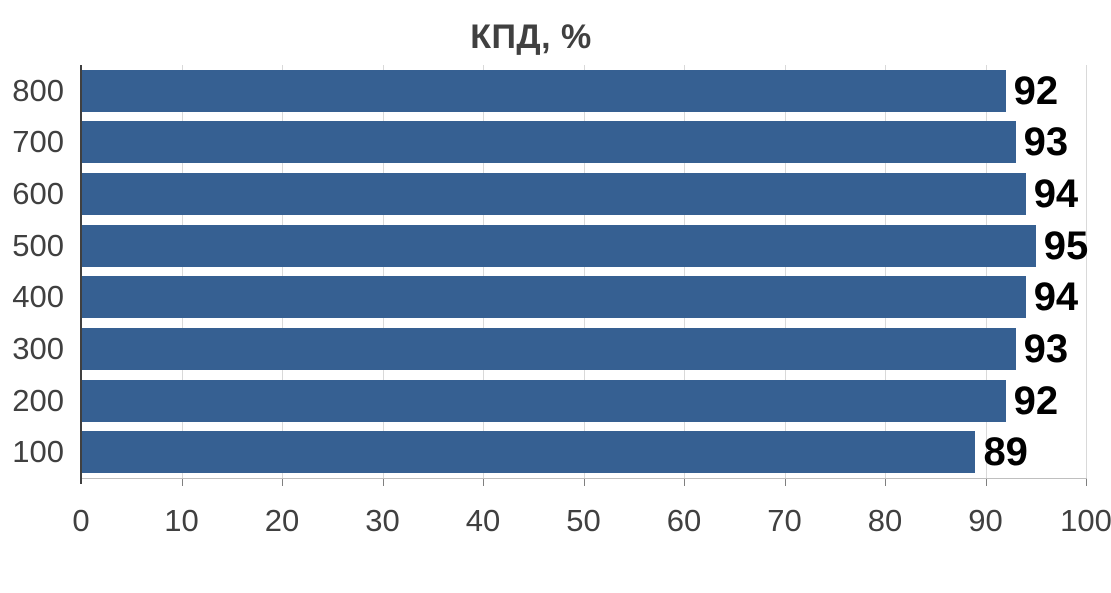 The height and width of the screenshot is (593, 1111). Describe the element at coordinates (1046, 348) in the screenshot. I see `value-label-300: 93` at that location.